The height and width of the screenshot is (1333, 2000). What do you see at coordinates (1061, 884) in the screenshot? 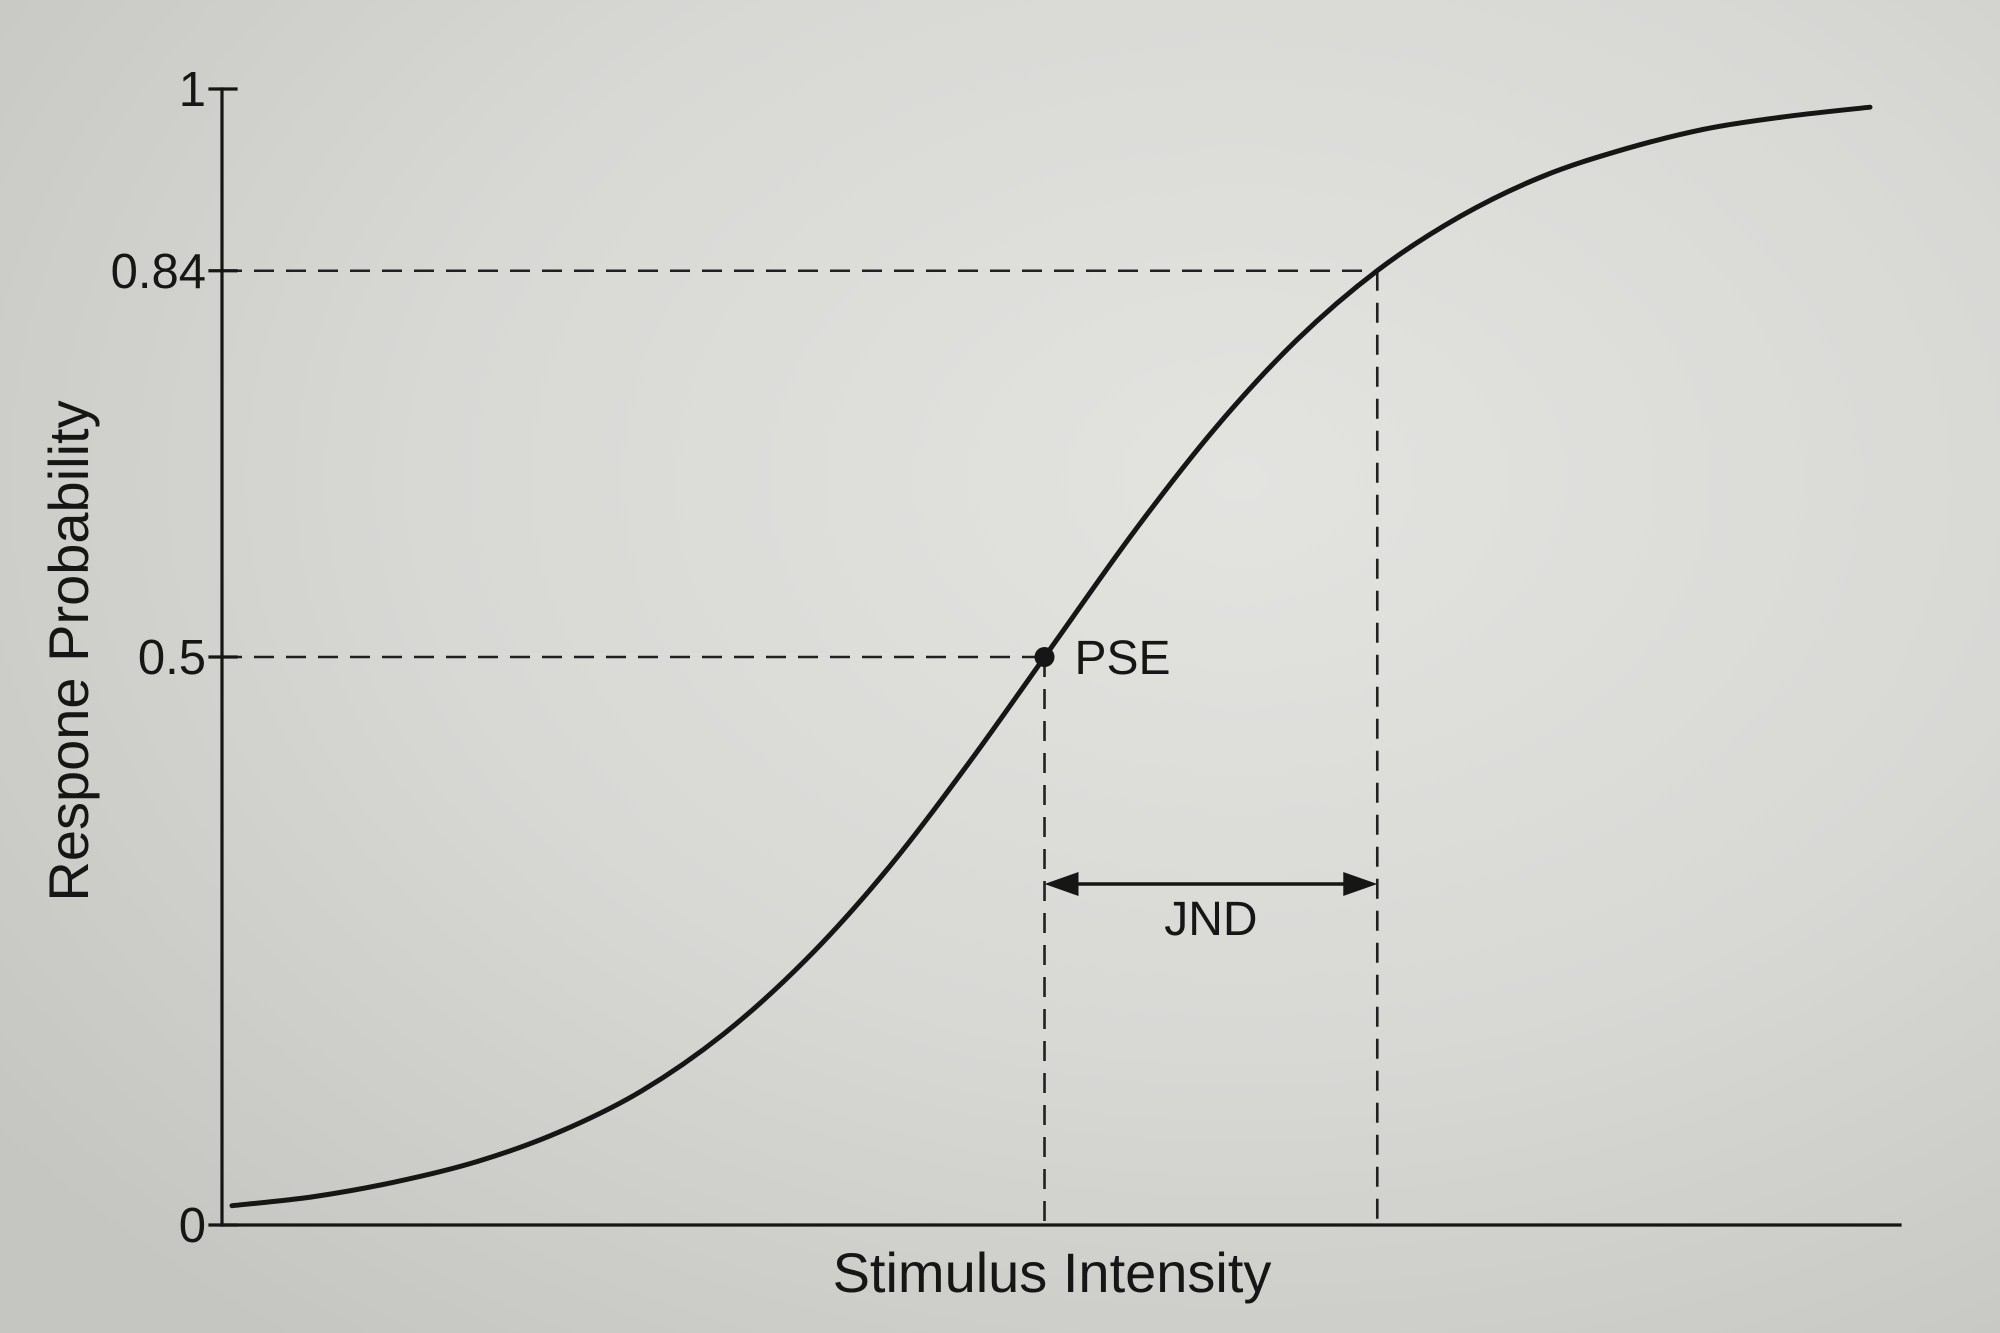
I see `jnd-arrowhead-left` at bounding box center [1061, 884].